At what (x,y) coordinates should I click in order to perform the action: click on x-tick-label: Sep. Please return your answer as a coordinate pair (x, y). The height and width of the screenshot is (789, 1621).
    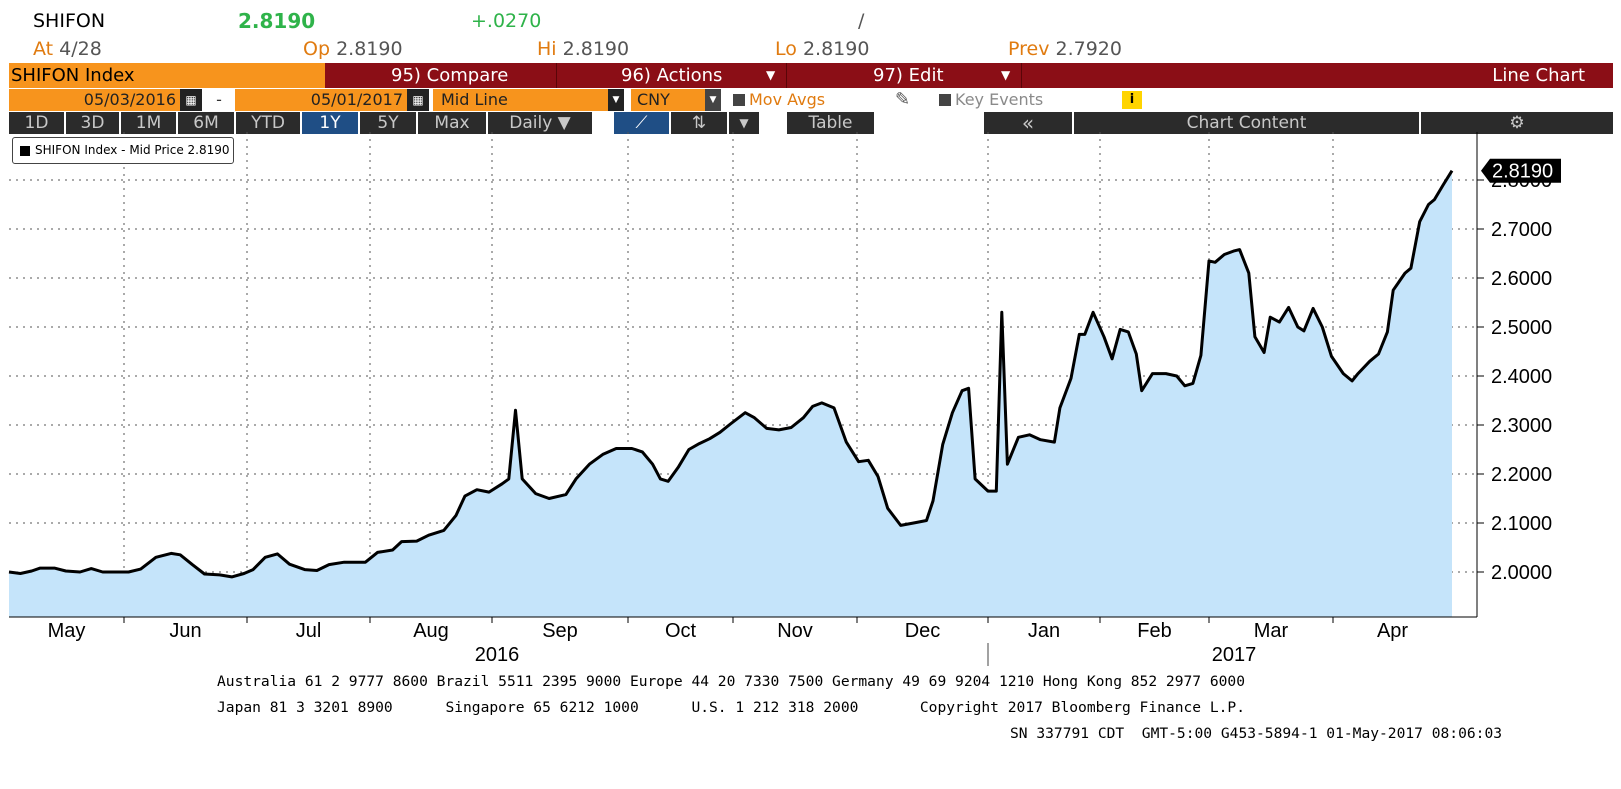
    Looking at the image, I should click on (560, 631).